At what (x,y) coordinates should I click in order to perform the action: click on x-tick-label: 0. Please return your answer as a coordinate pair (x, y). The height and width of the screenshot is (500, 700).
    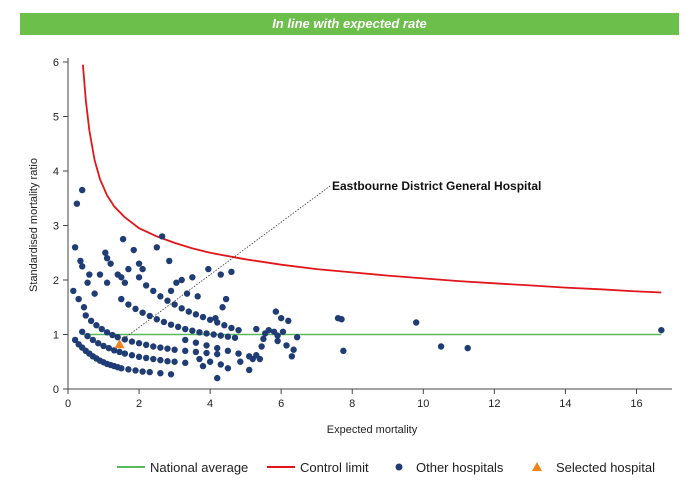
    Looking at the image, I should click on (68, 404).